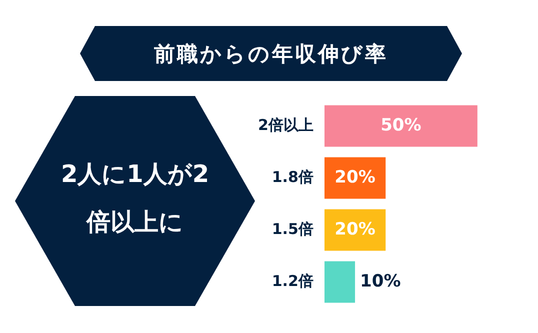 This screenshot has width=538, height=333. Describe the element at coordinates (293, 229) in the screenshot. I see `y-tick-label: 1.5倍` at that location.